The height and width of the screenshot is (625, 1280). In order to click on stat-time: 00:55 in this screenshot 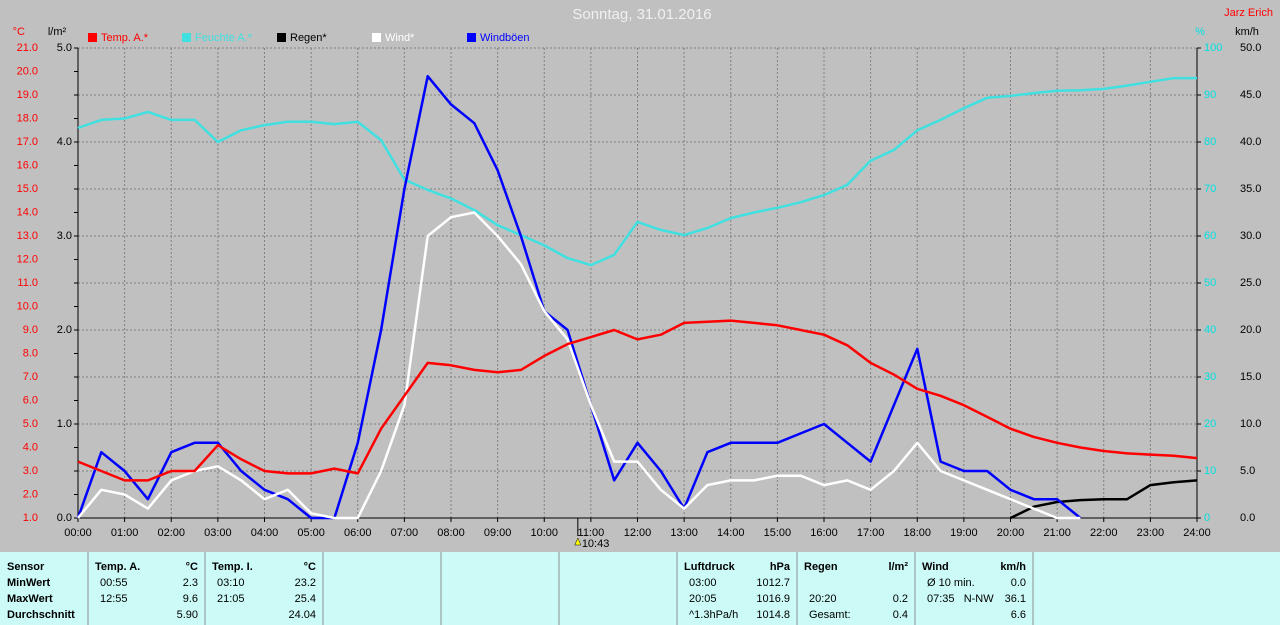, I will do `click(114, 583)`.